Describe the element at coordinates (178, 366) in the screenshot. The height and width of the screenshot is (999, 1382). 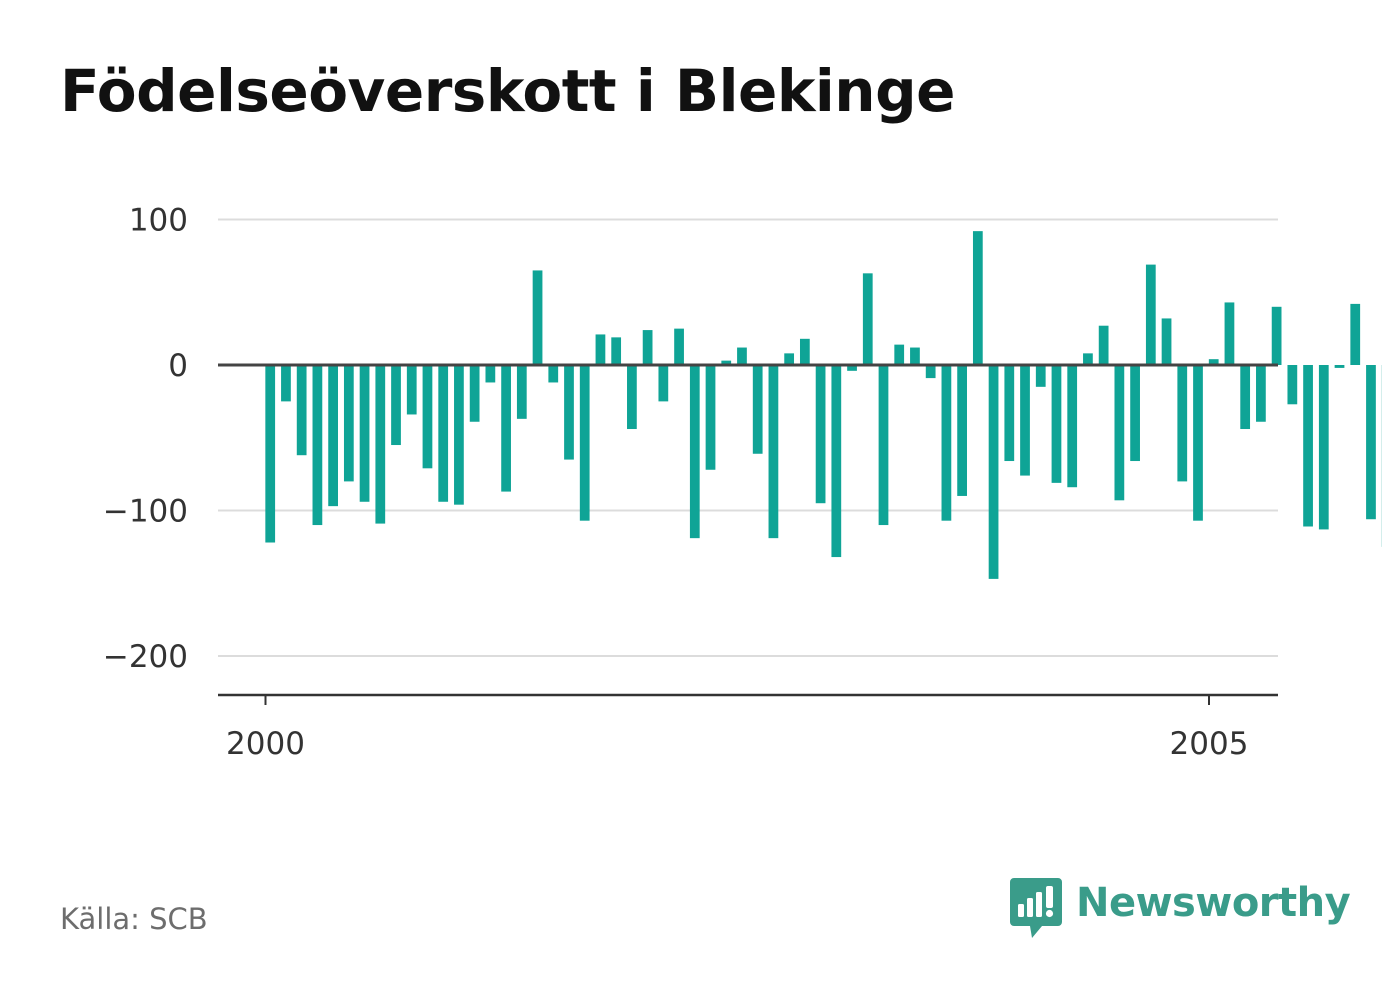
I see `y-tick-label: 0` at that location.